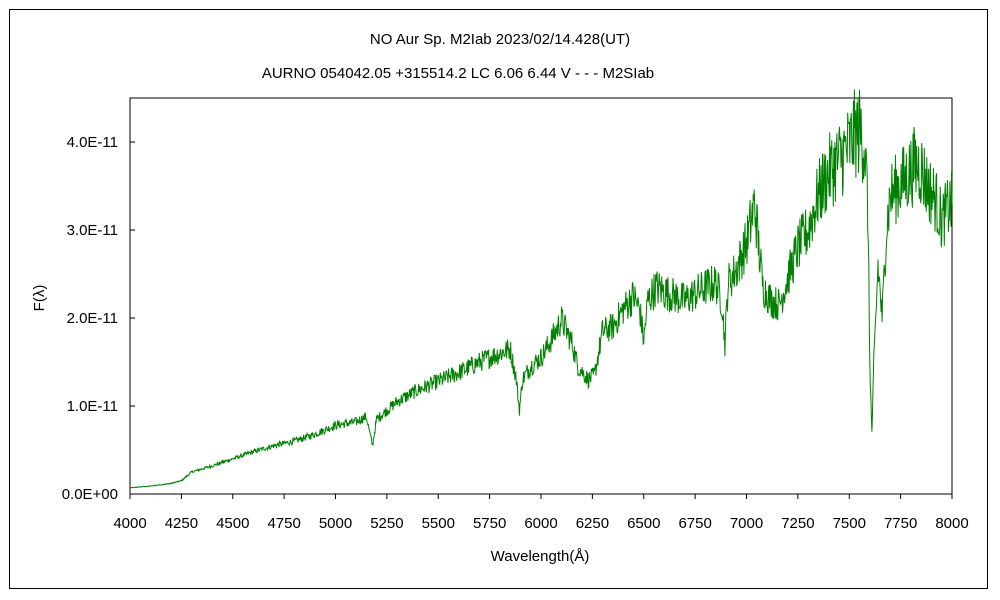 This screenshot has width=1000, height=600. What do you see at coordinates (232, 523) in the screenshot?
I see `x-tick-label: 4500` at bounding box center [232, 523].